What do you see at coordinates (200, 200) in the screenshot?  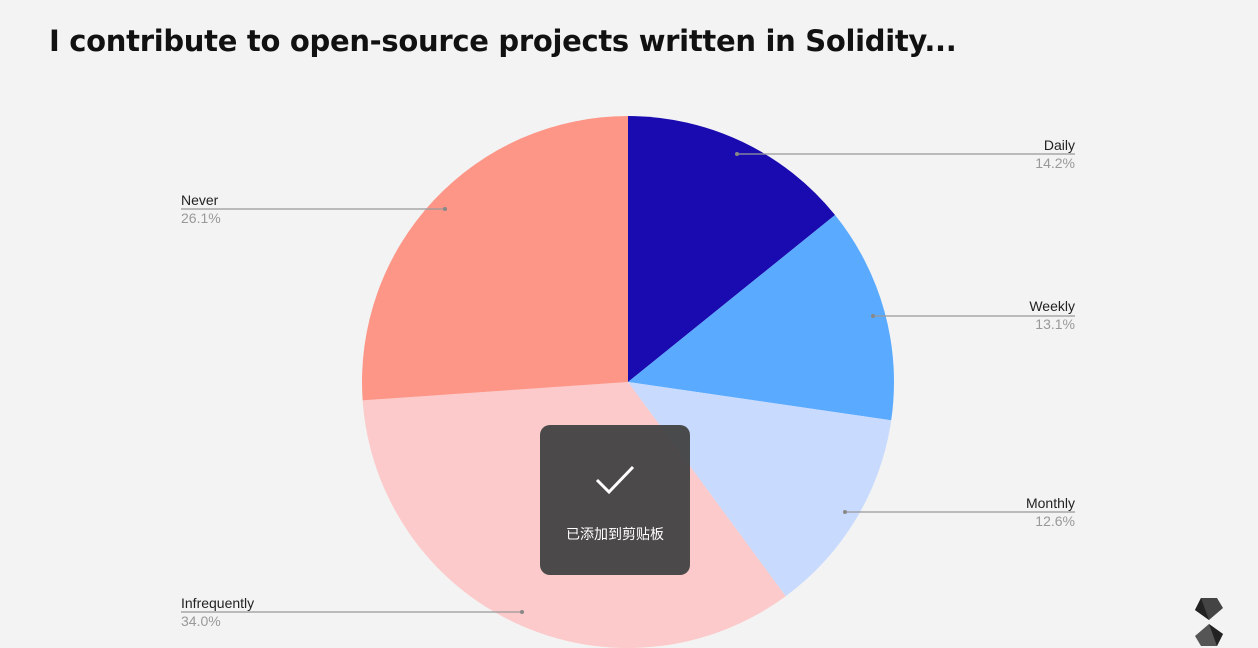 I see `slice-label: Never` at bounding box center [200, 200].